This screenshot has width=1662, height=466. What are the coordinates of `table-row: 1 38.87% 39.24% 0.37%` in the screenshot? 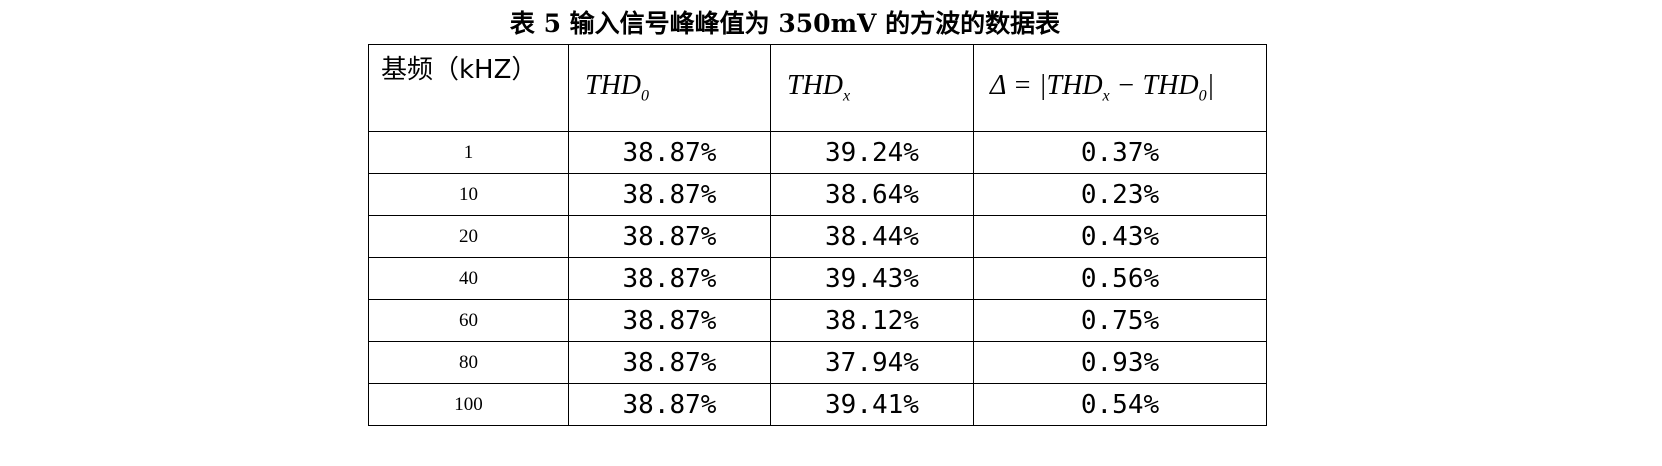 It's located at (817, 152).